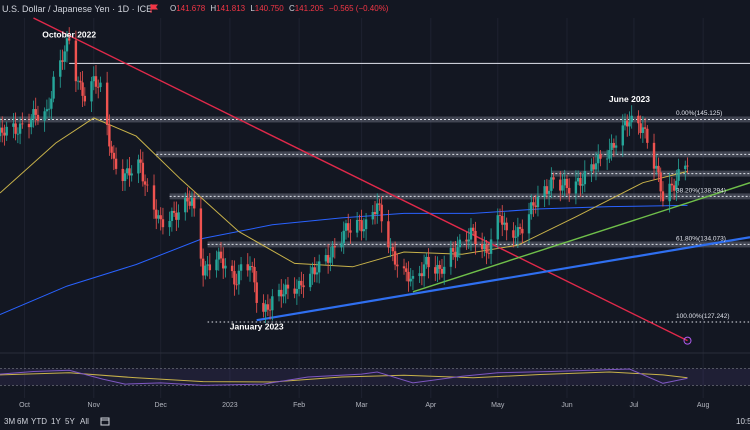 Image resolution: width=750 pixels, height=430 pixels. What do you see at coordinates (10, 421) in the screenshot?
I see `range-3m-button: 3M` at bounding box center [10, 421].